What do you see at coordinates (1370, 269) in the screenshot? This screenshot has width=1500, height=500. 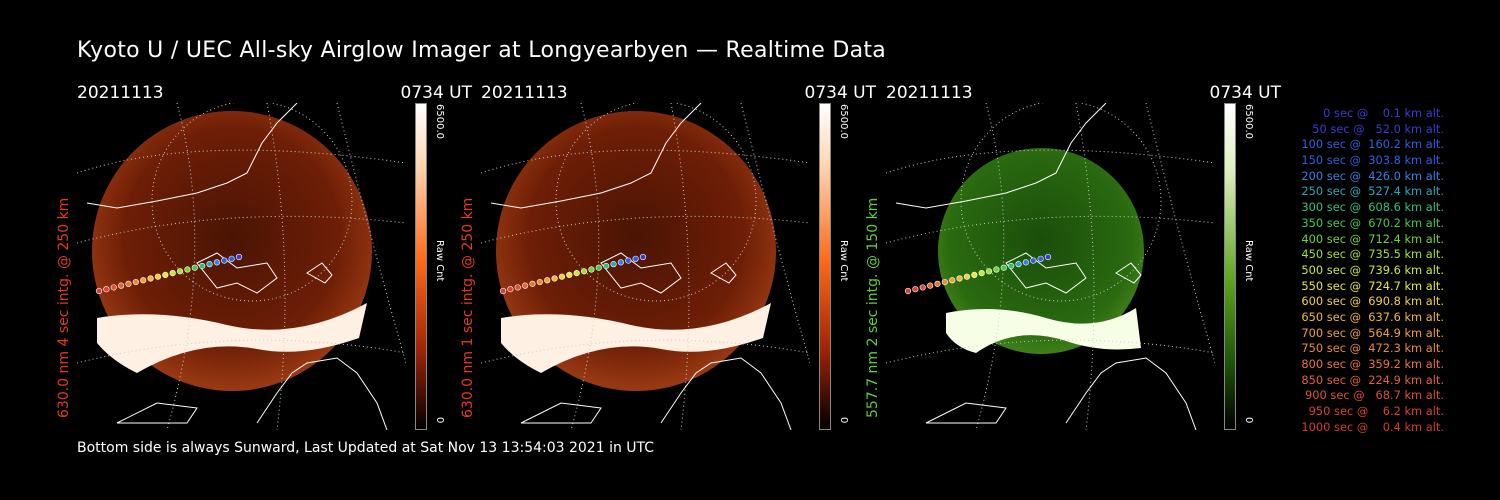 I see `legend-item: 500 sec @ 739.6 km alt.` at bounding box center [1370, 269].